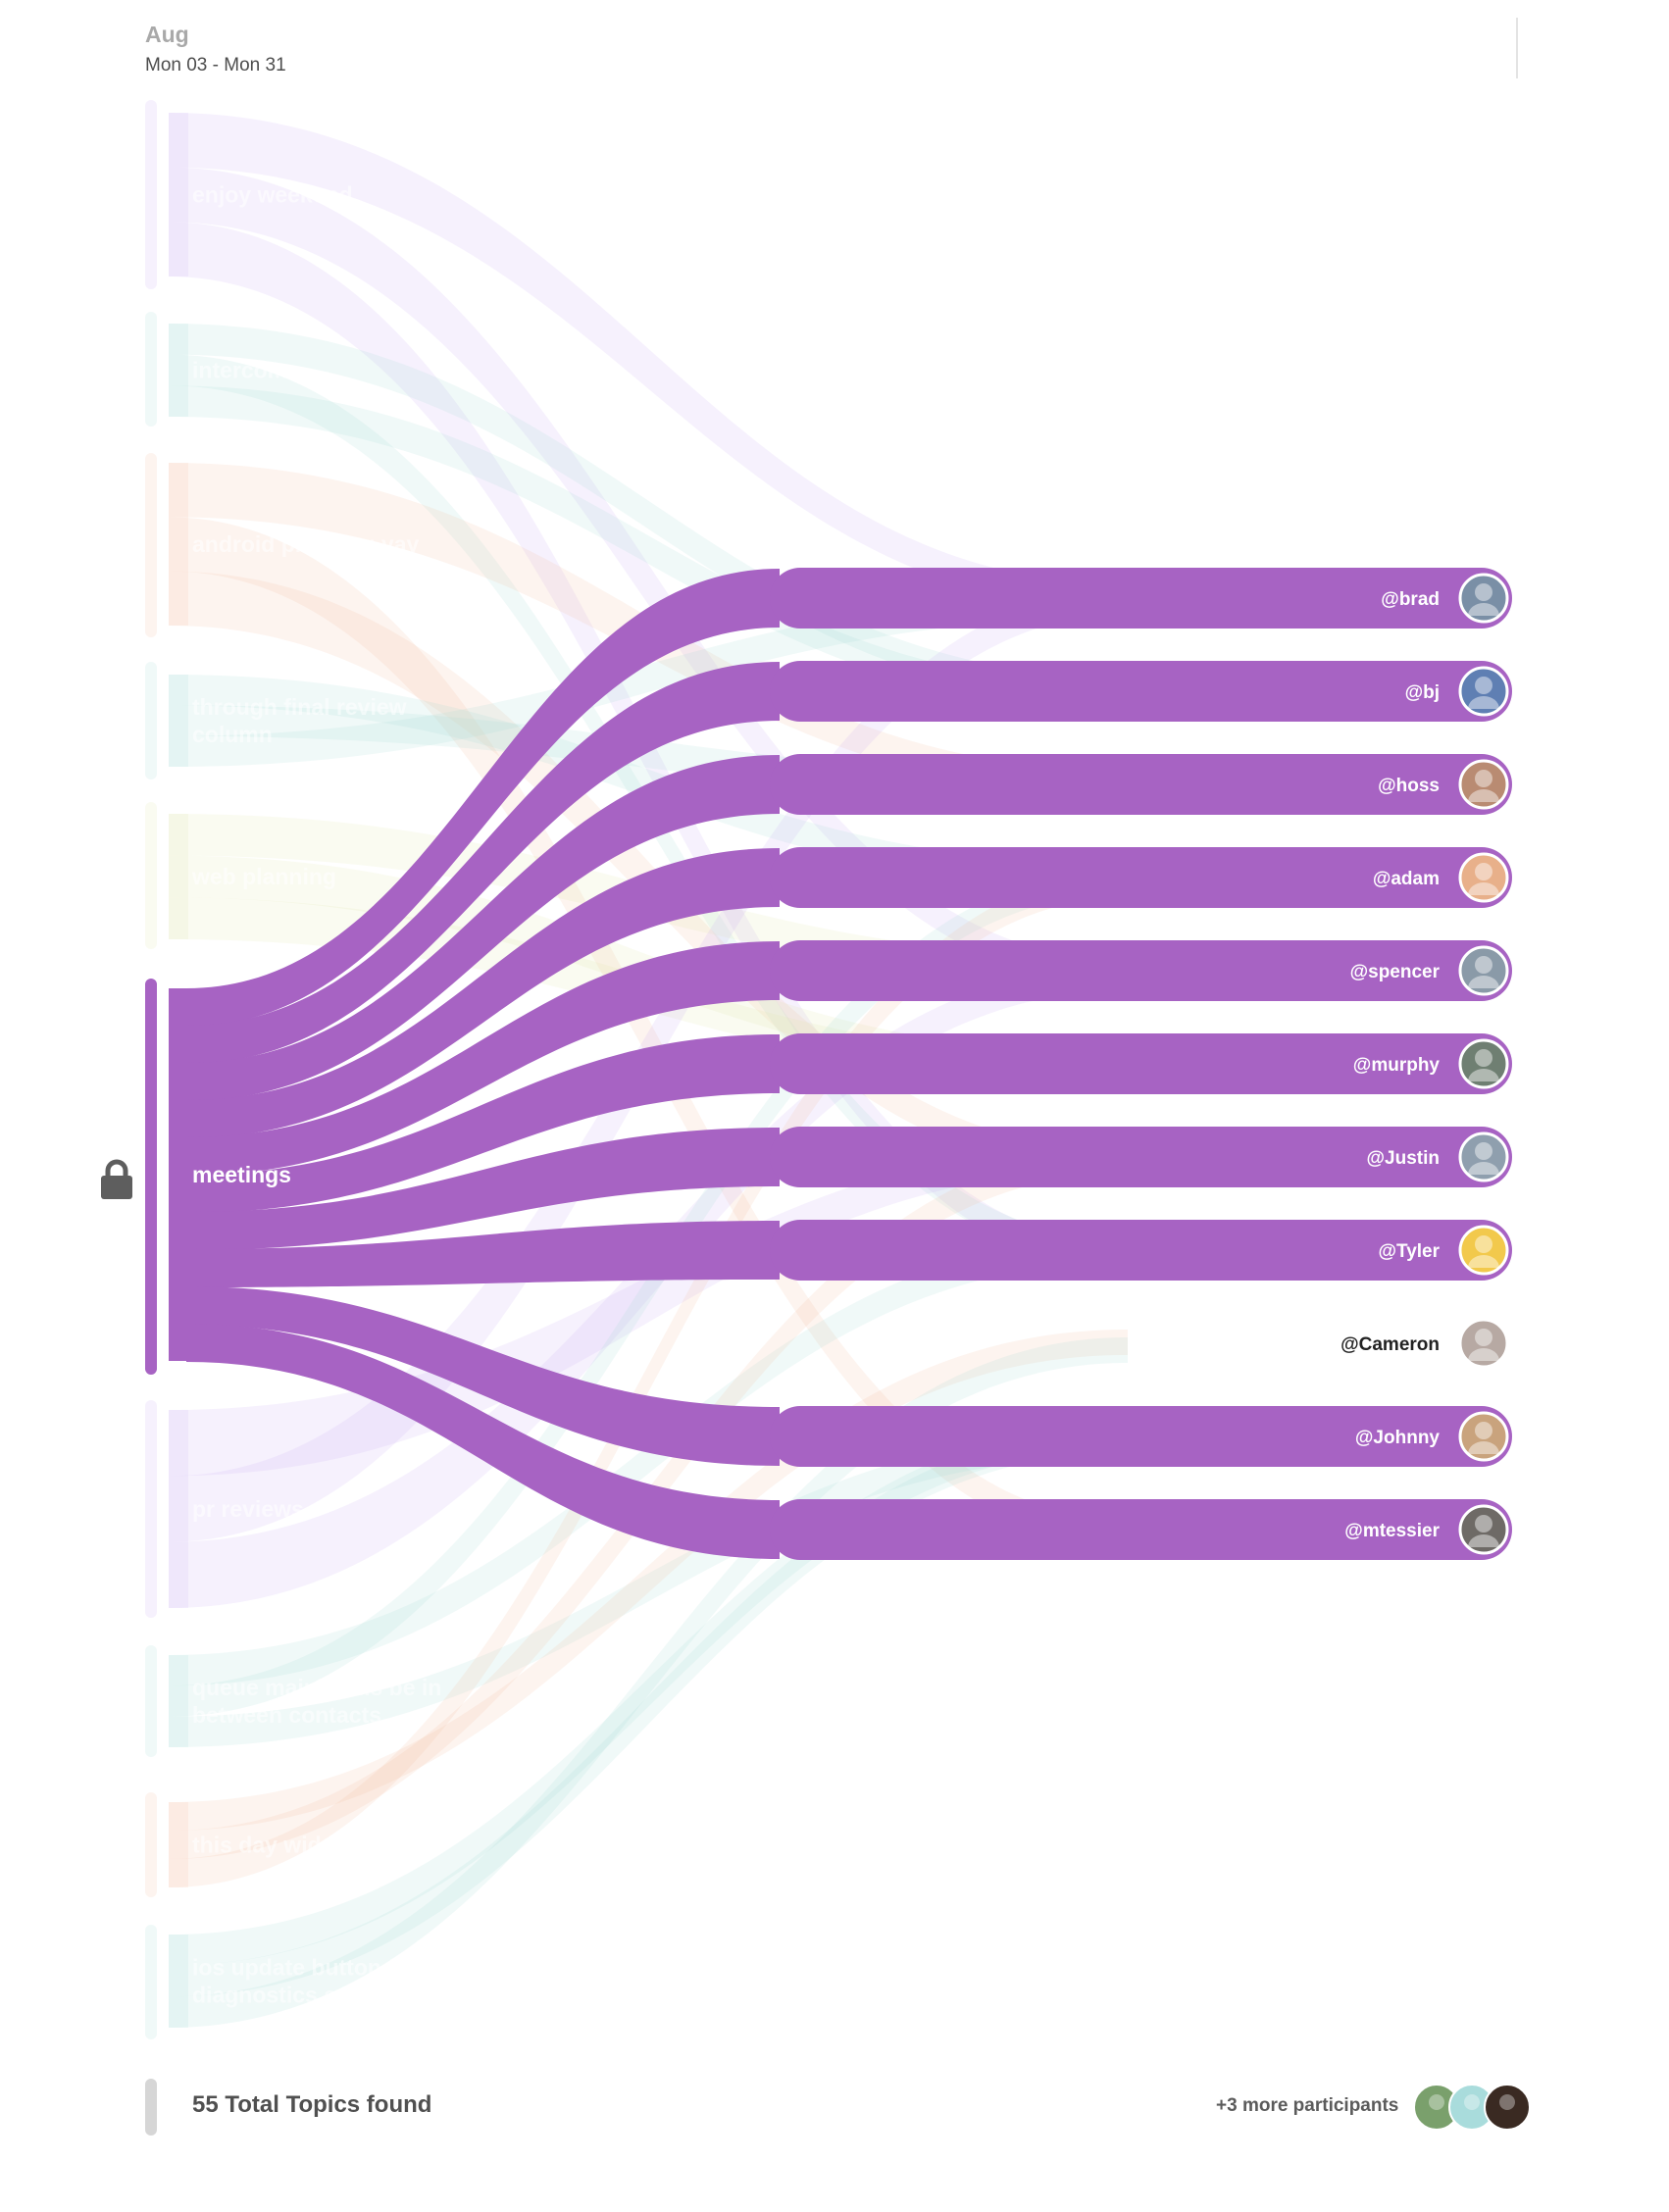  What do you see at coordinates (233, 735) in the screenshot?
I see `topic-label: column` at bounding box center [233, 735].